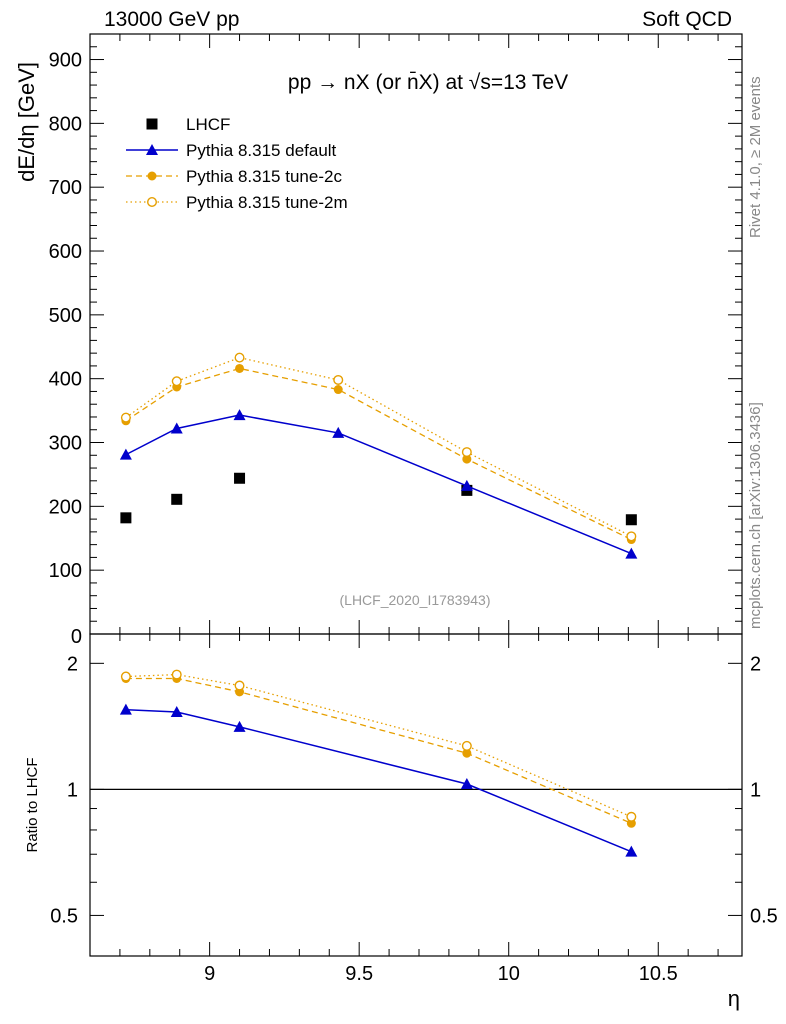 The image size is (786, 1024). I want to click on main-y-tick-label-zero: 0, so click(76, 637).